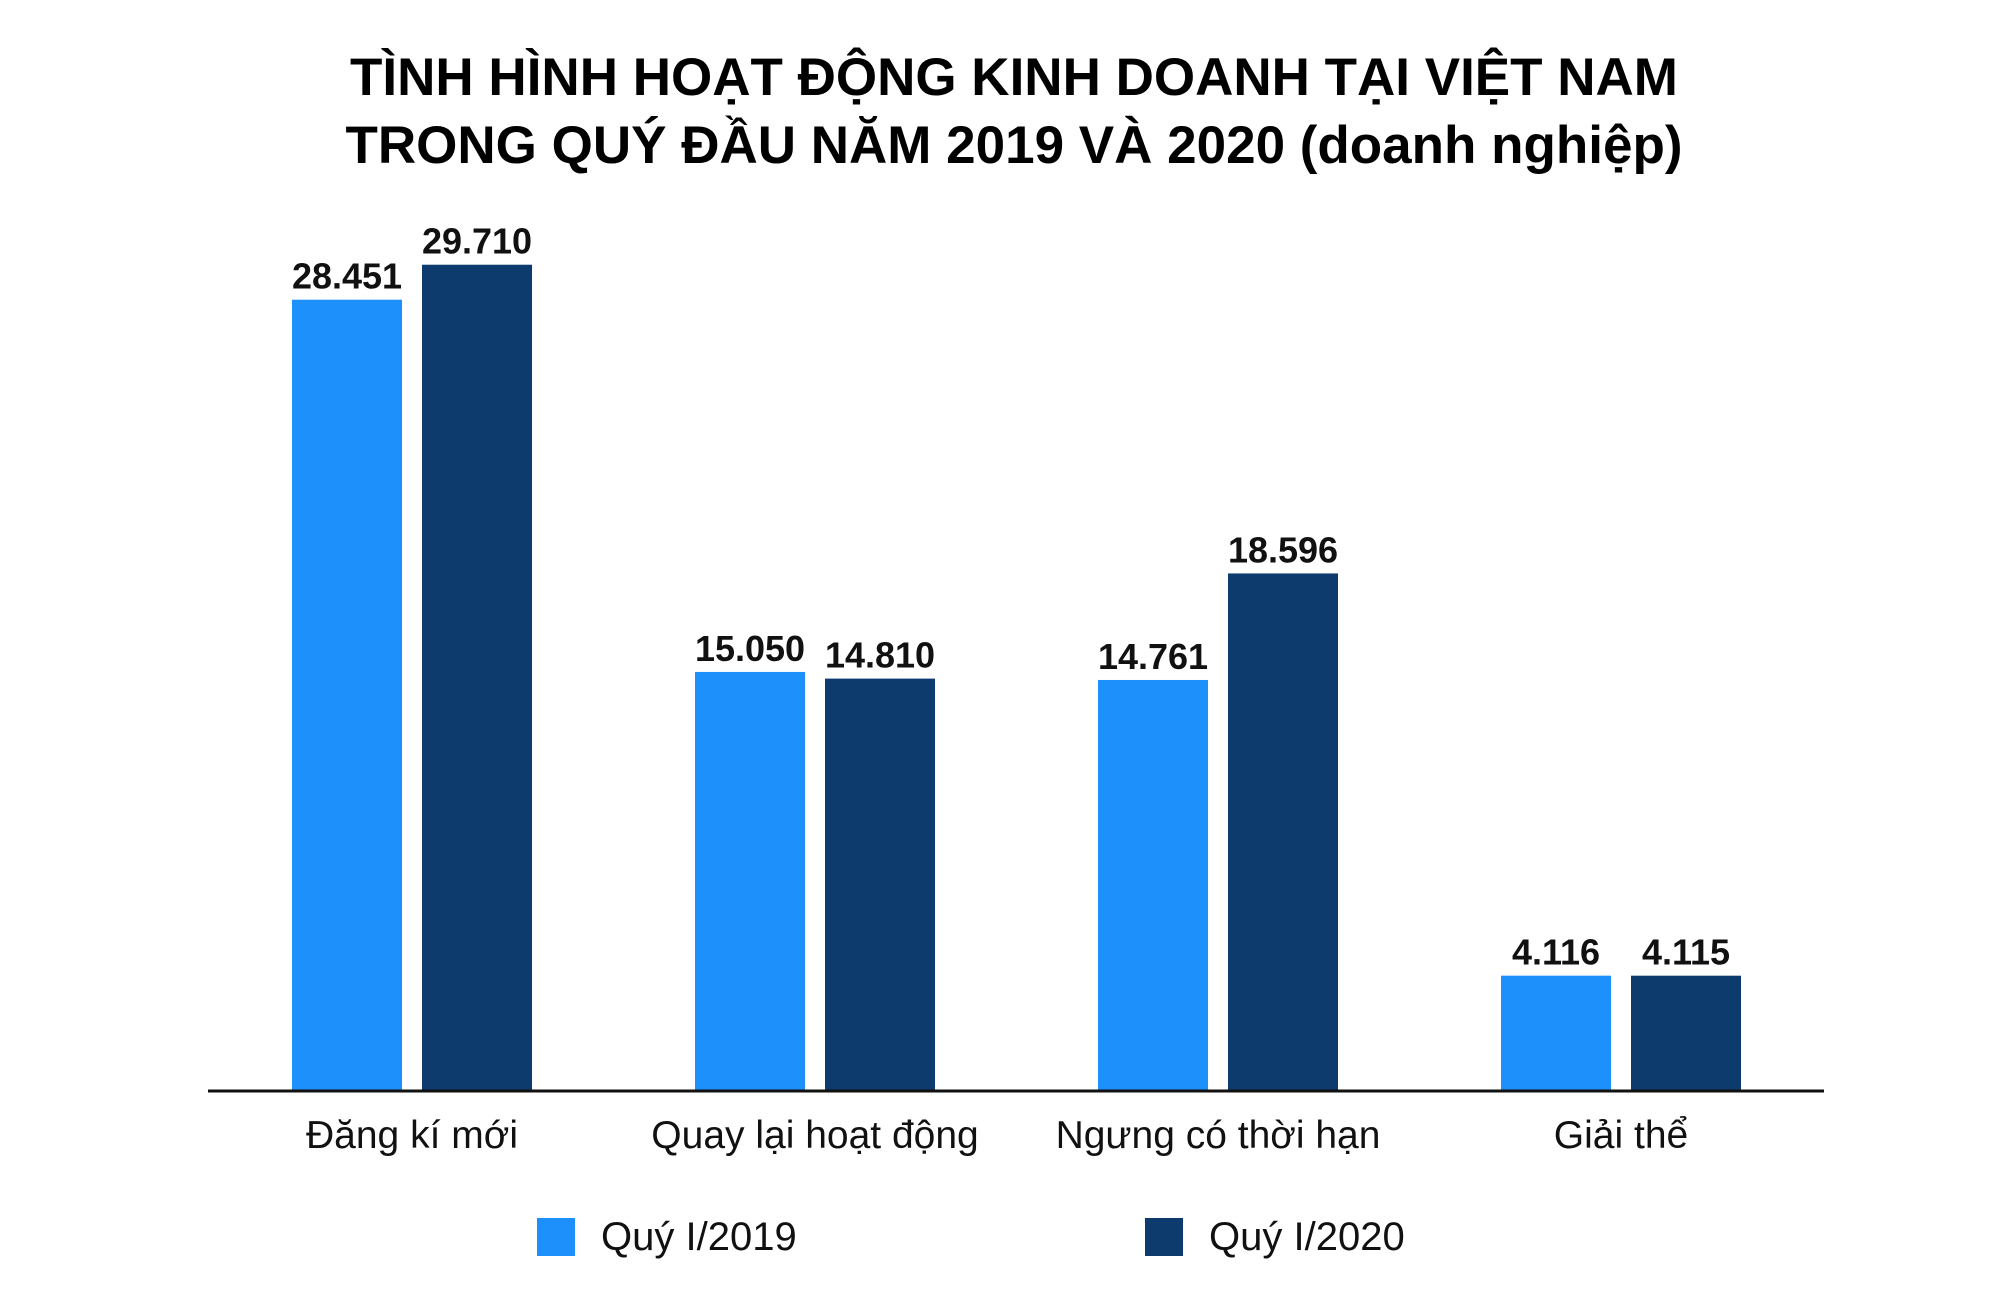 This screenshot has height=1302, width=2000. I want to click on bar-quay-lai-hoat-dong-quy-i-2020, so click(880, 884).